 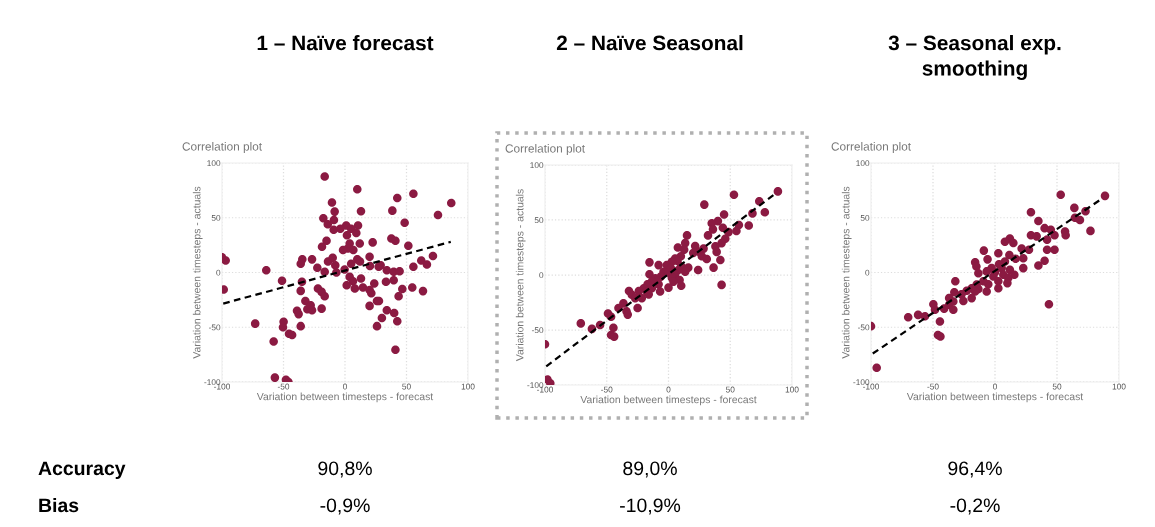 What do you see at coordinates (345, 506) in the screenshot?
I see `text: -0,9%` at bounding box center [345, 506].